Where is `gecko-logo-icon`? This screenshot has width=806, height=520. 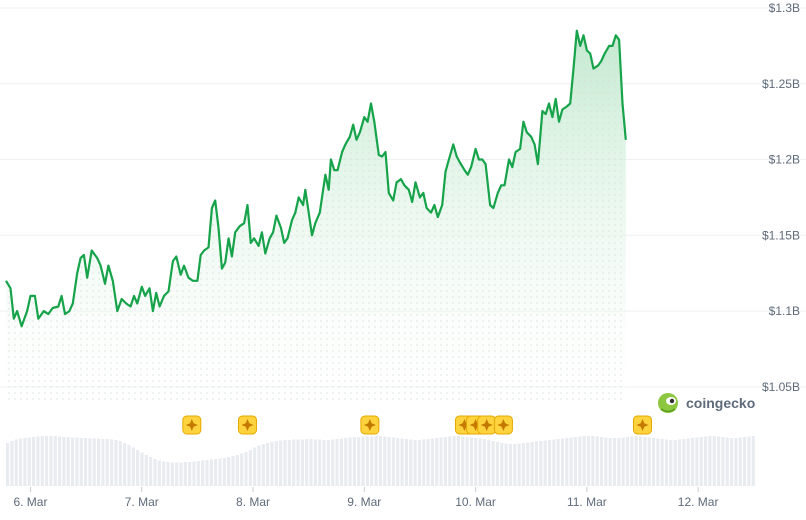 gecko-logo-icon is located at coordinates (668, 403).